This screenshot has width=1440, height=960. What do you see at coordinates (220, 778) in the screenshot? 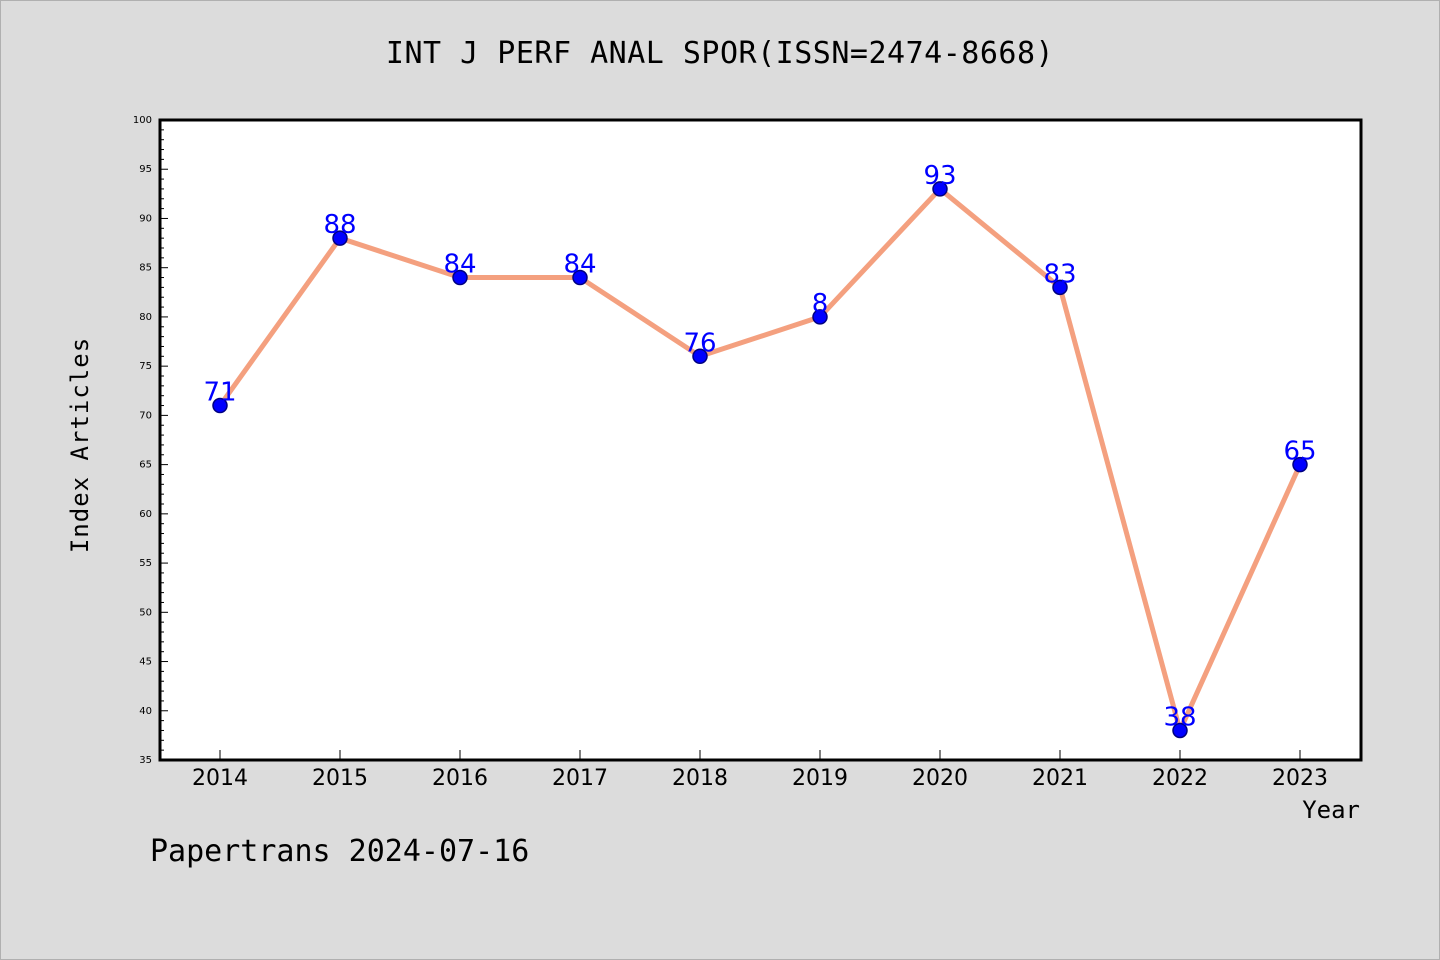
I see `x-tick-label: 2014` at bounding box center [220, 778].